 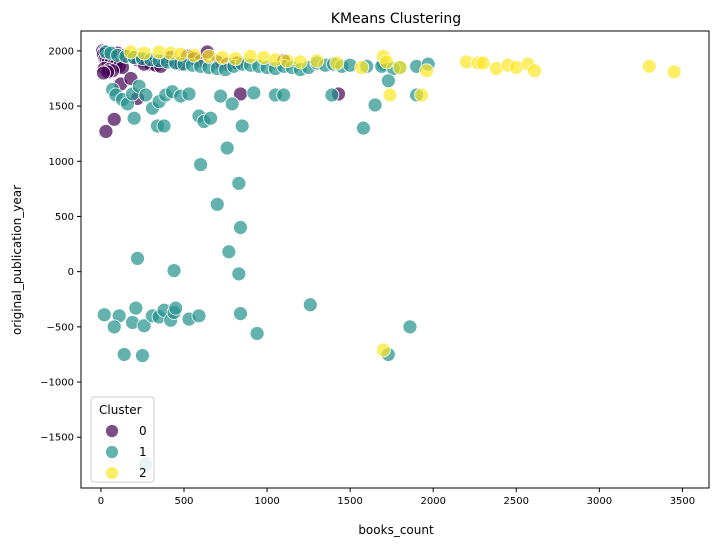 What do you see at coordinates (143, 452) in the screenshot?
I see `legend-label-cluster-1: 1` at bounding box center [143, 452].